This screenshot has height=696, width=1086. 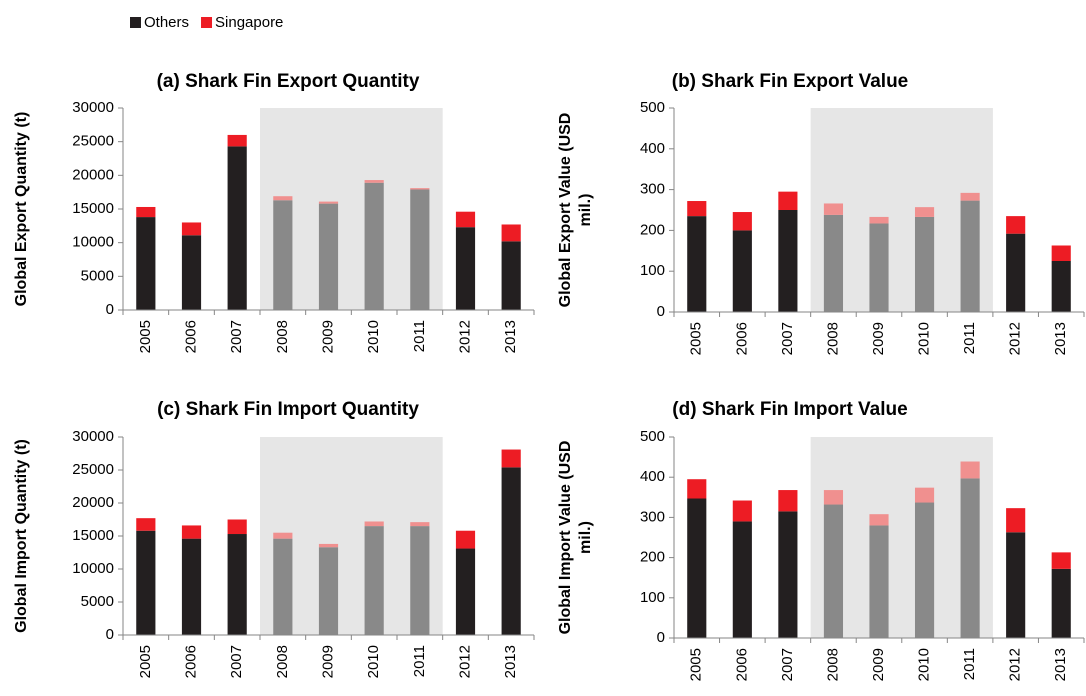 What do you see at coordinates (790, 81) in the screenshot?
I see `chart-title: (b) Shark Fin Export Value` at bounding box center [790, 81].